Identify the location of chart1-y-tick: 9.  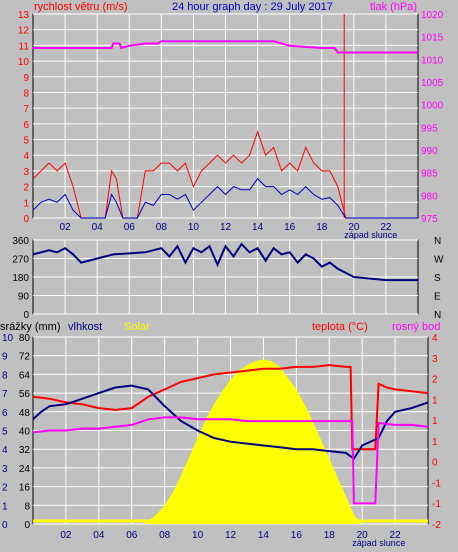
(26, 78).